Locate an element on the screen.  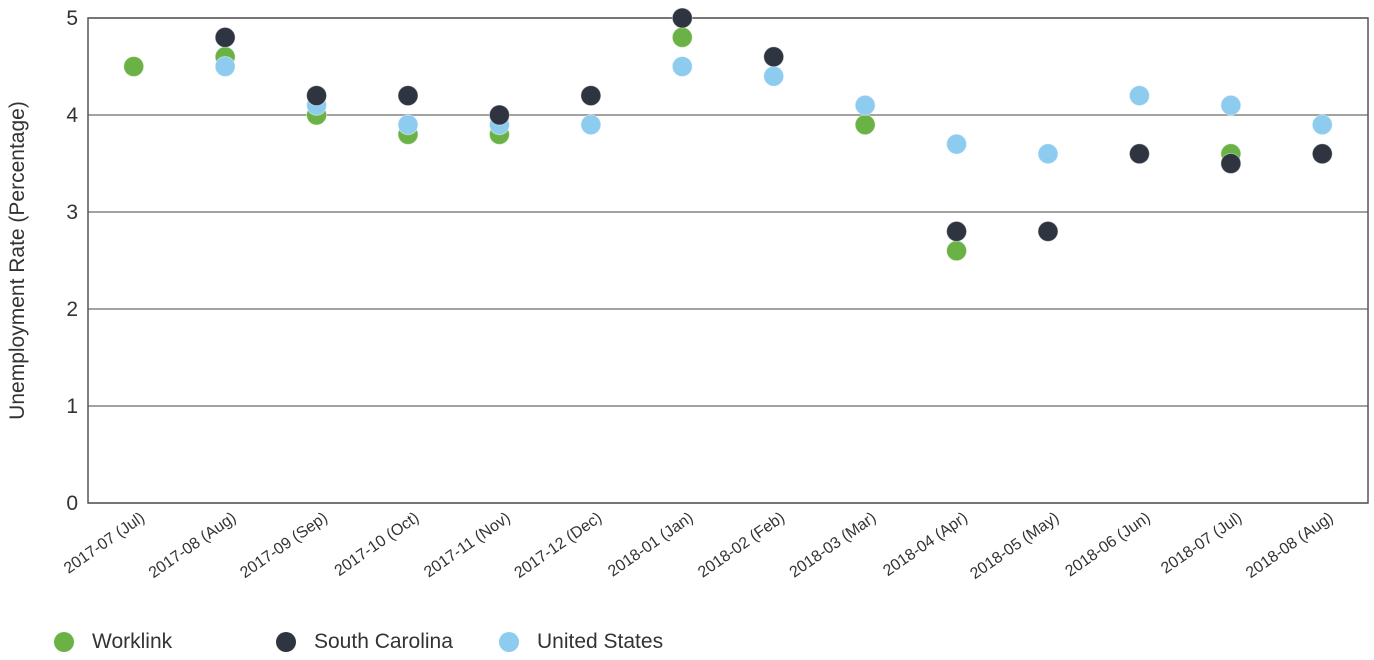
y-tick-label: 1 is located at coordinates (72, 406).